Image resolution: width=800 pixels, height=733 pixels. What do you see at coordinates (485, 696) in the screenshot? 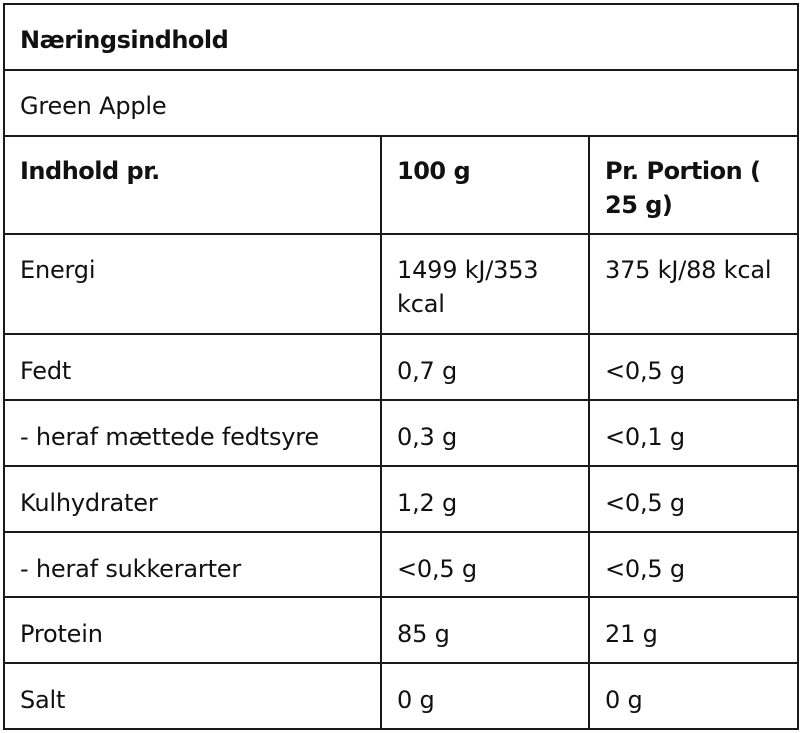
I see `value-per-100g-cell: 0 g` at bounding box center [485, 696].